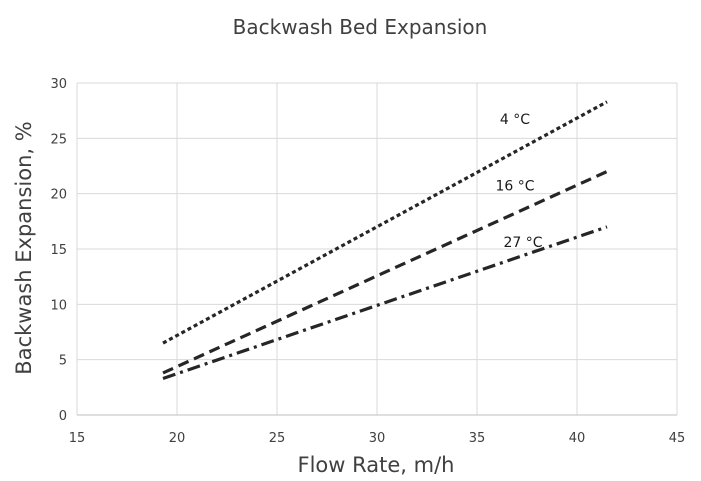 This screenshot has width=701, height=481. I want to click on annotations: 4 °C 16 °C 27 °C, so click(518, 181).